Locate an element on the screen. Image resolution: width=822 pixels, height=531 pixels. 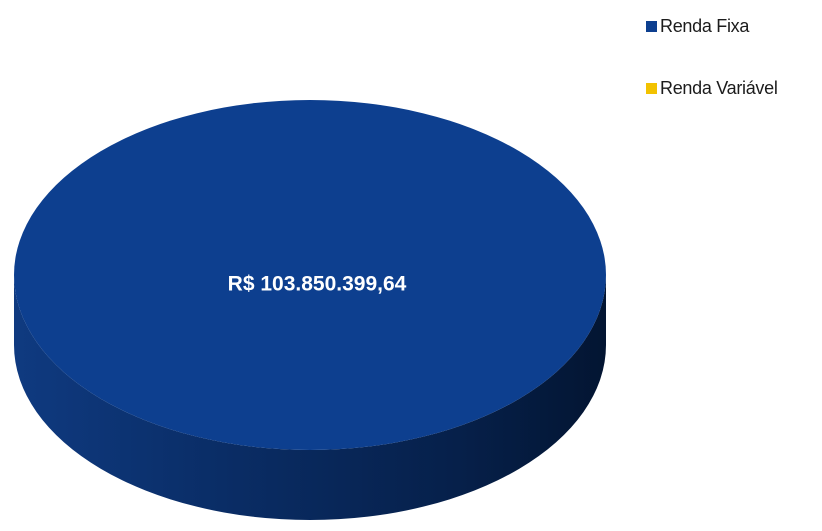
legend-item-renda-fixa: Renda Fixa is located at coordinates (712, 26).